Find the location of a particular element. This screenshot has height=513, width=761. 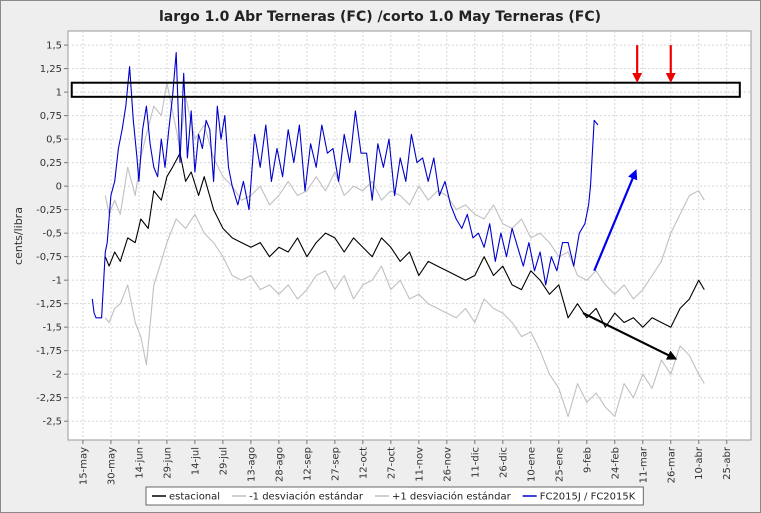

x-tick-label: 12-sep is located at coordinates (307, 464).